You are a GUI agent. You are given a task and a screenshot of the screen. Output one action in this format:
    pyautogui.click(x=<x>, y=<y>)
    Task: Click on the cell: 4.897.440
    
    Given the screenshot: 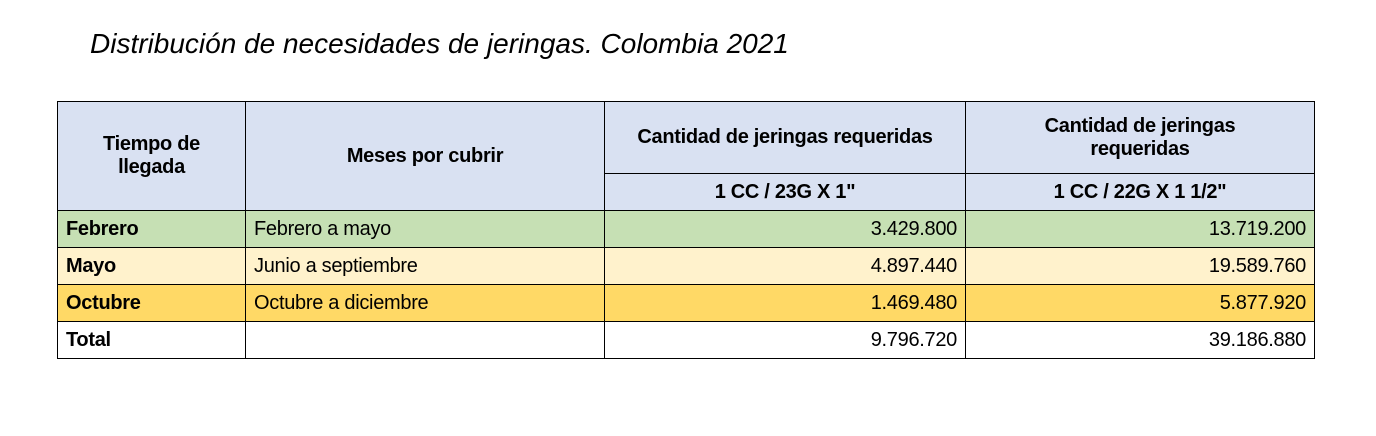 What is the action you would take?
    pyautogui.click(x=785, y=266)
    